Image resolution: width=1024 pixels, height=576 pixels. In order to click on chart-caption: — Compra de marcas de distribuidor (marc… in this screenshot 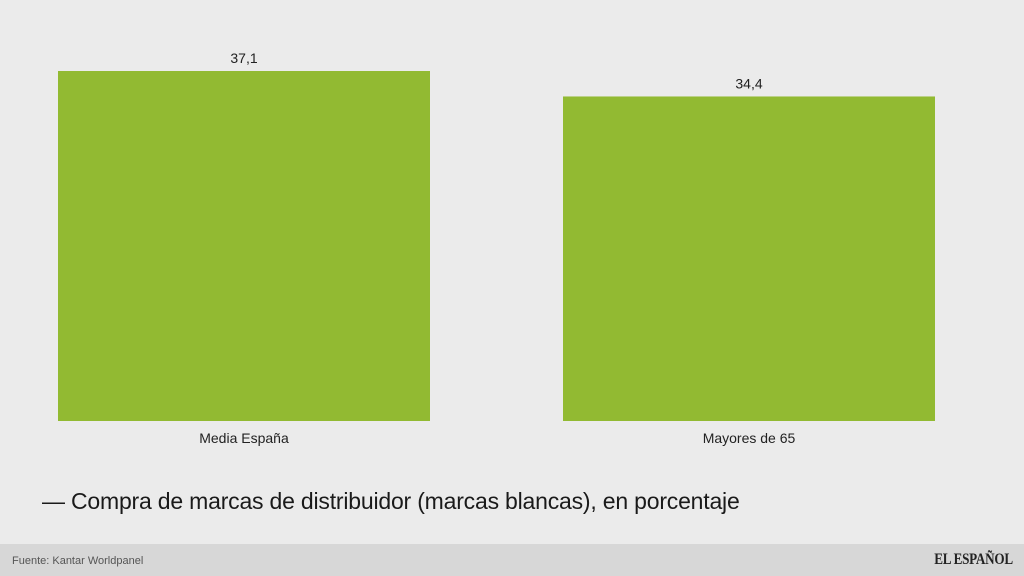, I will do `click(391, 501)`.